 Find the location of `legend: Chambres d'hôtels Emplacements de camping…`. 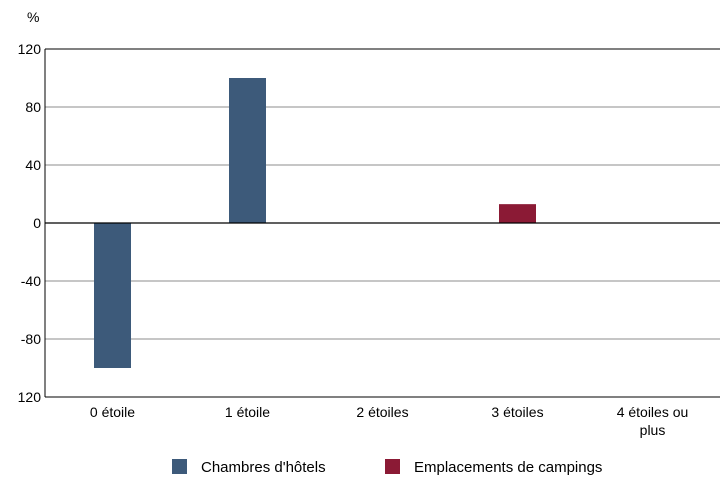

legend: Chambres d'hôtels Emplacements de camping… is located at coordinates (387, 467).